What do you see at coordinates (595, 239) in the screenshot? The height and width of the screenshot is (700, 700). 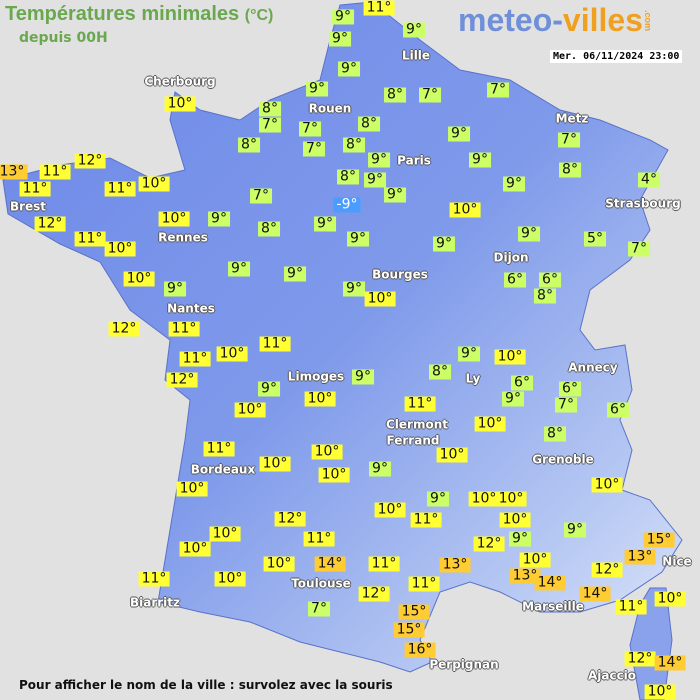 I see `temperature-marker: 5°` at bounding box center [595, 239].